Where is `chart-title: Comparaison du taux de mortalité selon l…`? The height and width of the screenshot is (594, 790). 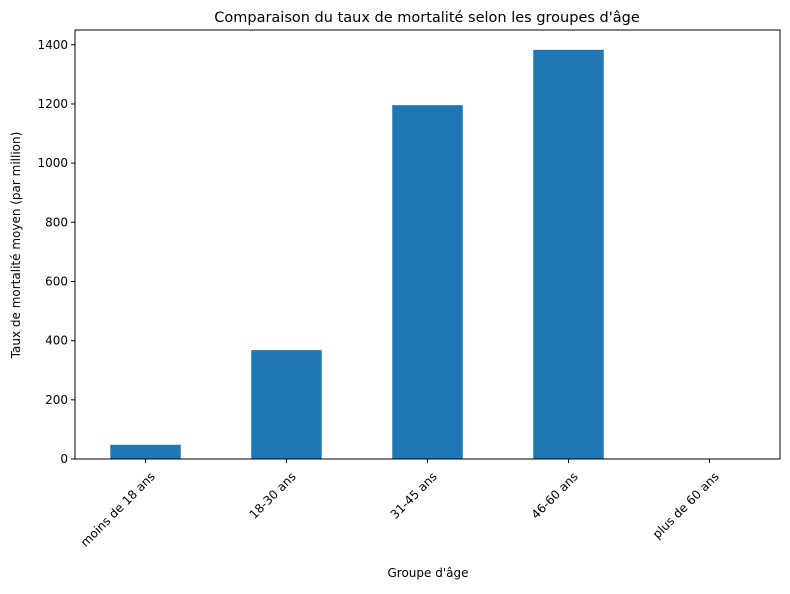
chart-title: Comparaison du taux de mortalité selon l… is located at coordinates (427, 18).